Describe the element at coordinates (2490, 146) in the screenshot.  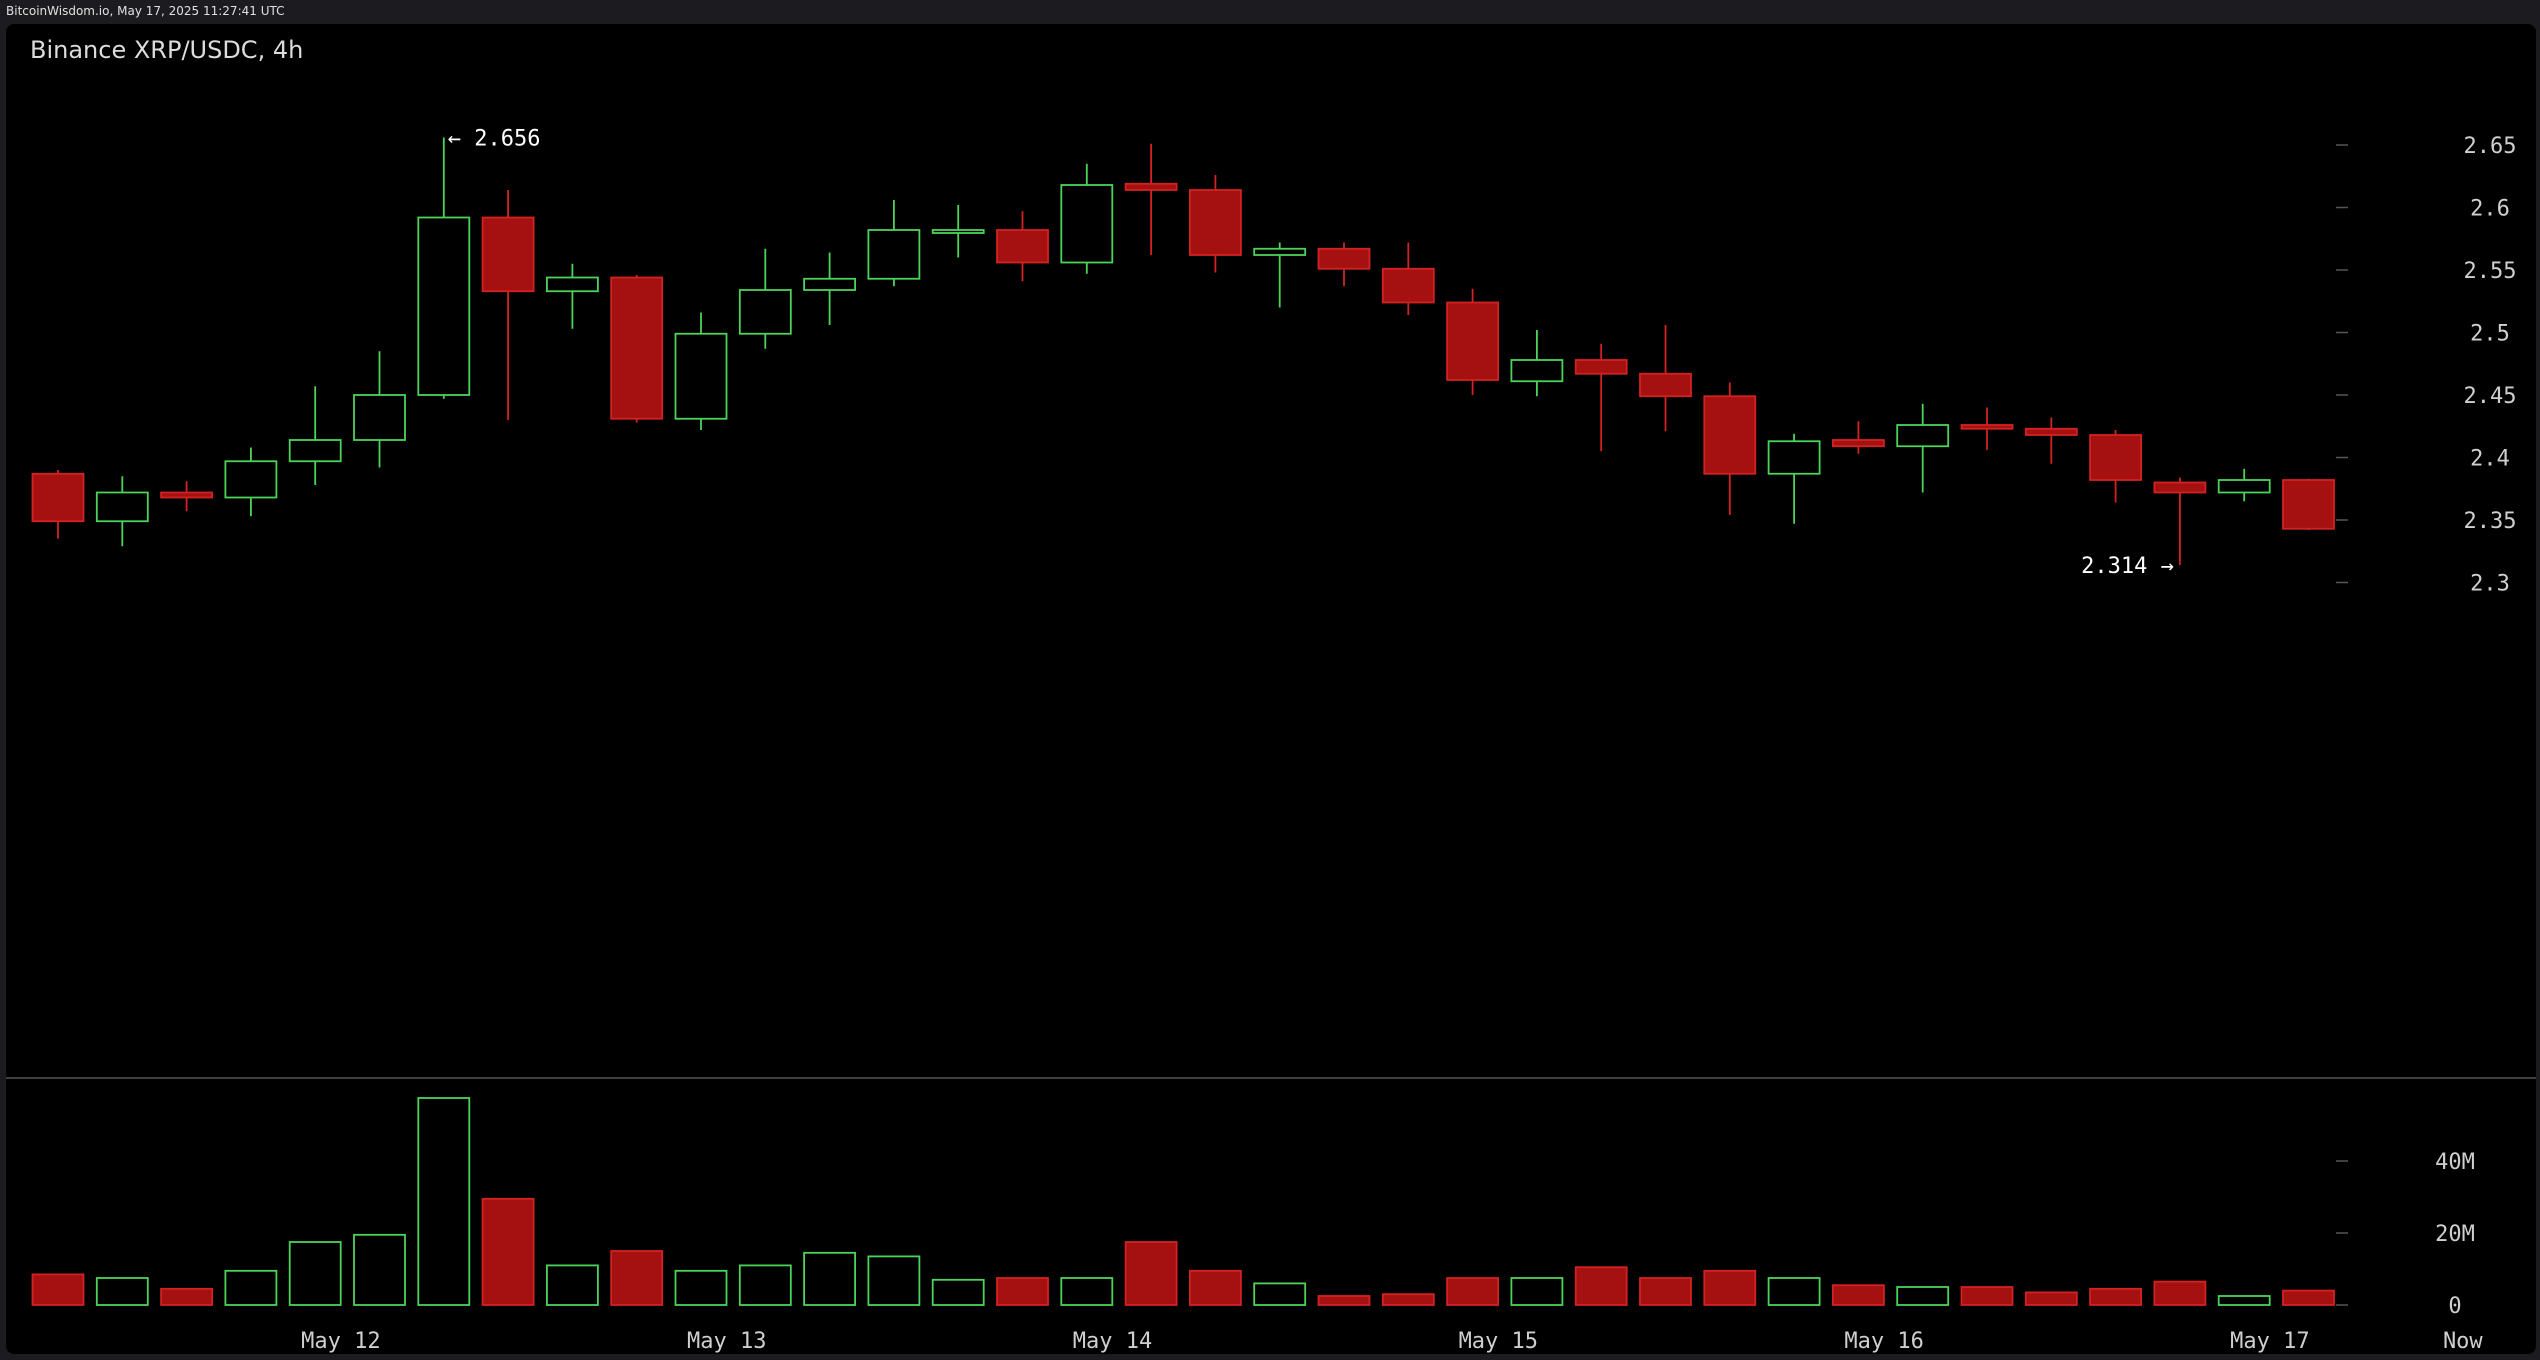
I see `price-tick-label: 2.65` at that location.